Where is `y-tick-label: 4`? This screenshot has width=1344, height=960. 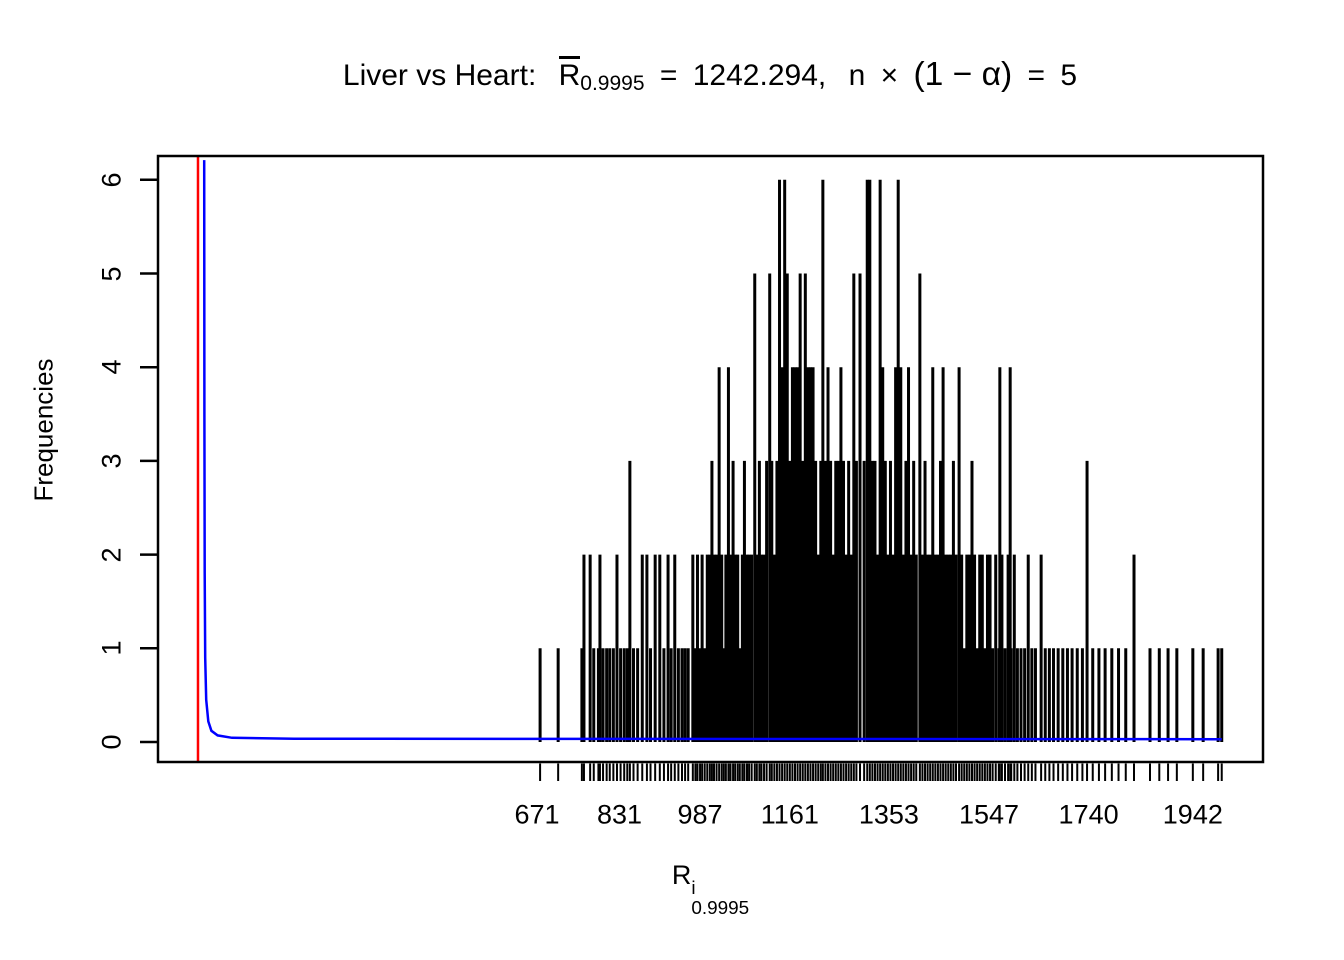
y-tick-label: 4 is located at coordinates (111, 367).